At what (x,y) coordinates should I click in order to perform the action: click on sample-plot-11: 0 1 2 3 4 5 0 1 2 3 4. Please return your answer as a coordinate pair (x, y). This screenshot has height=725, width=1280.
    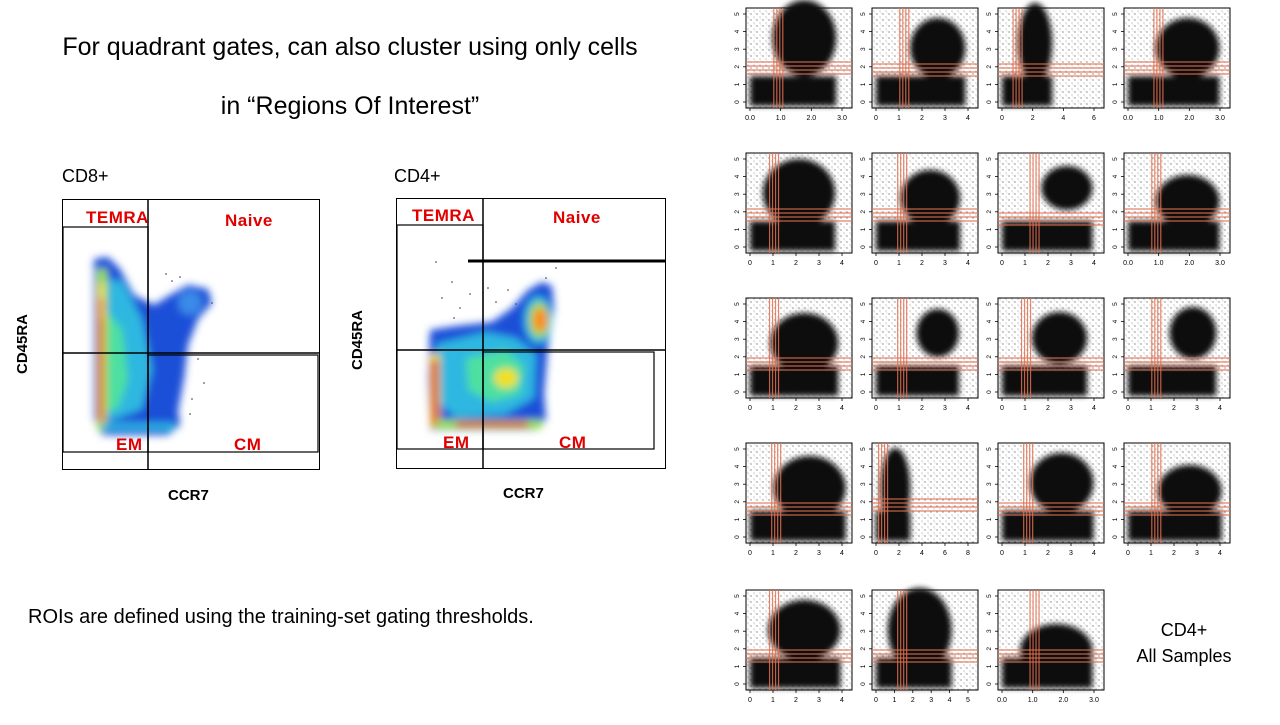
    Looking at the image, I should click on (1045, 354).